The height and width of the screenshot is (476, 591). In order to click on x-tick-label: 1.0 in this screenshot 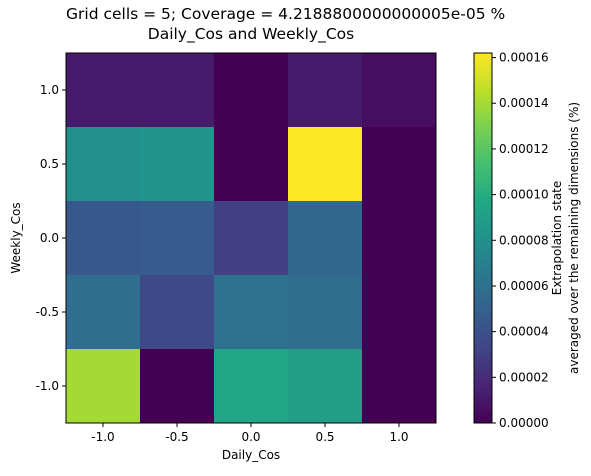, I will do `click(398, 437)`.